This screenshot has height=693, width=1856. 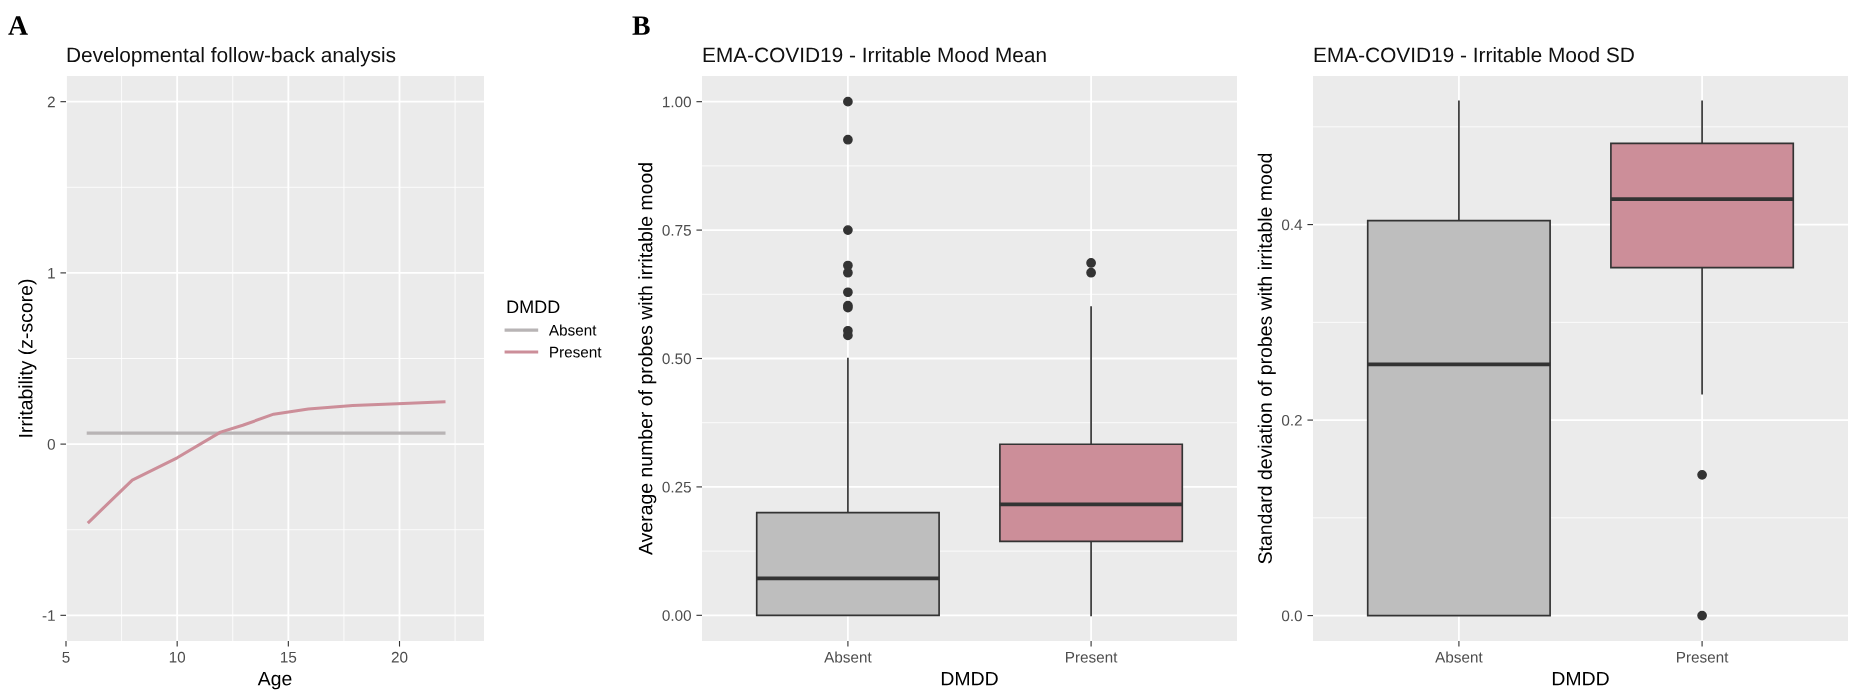 I want to click on legend-label: Present, so click(x=576, y=352).